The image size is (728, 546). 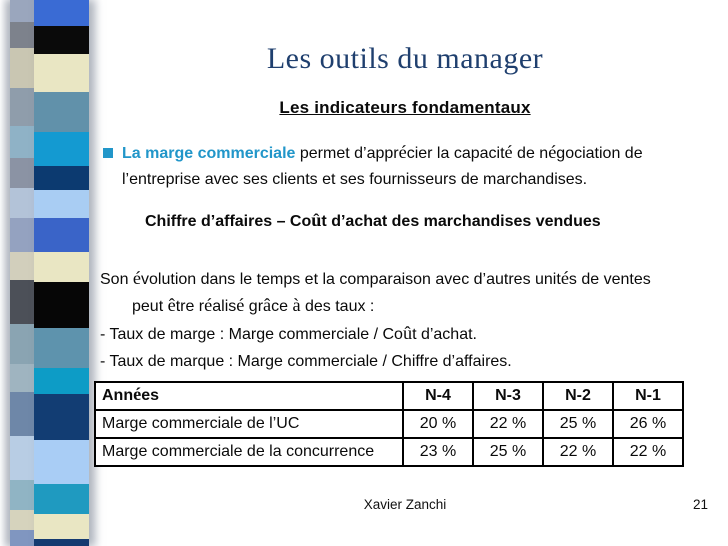 I want to click on table-header-cell: N-2, so click(x=578, y=396).